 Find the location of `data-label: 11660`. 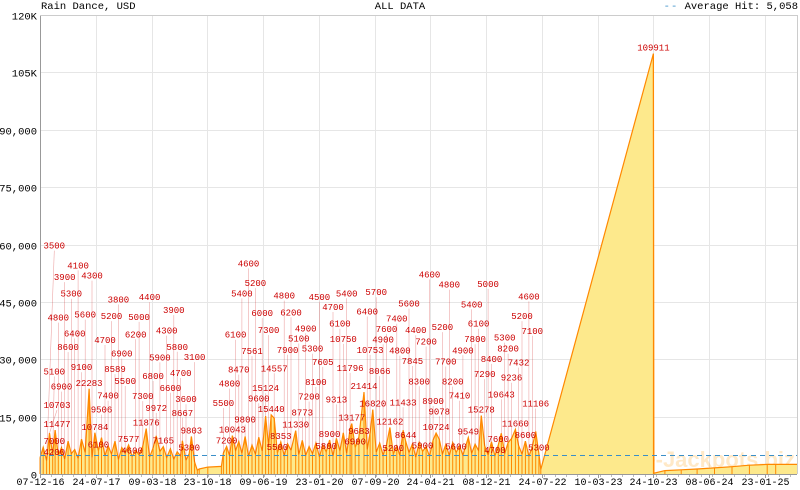

data-label: 11660 is located at coordinates (515, 424).